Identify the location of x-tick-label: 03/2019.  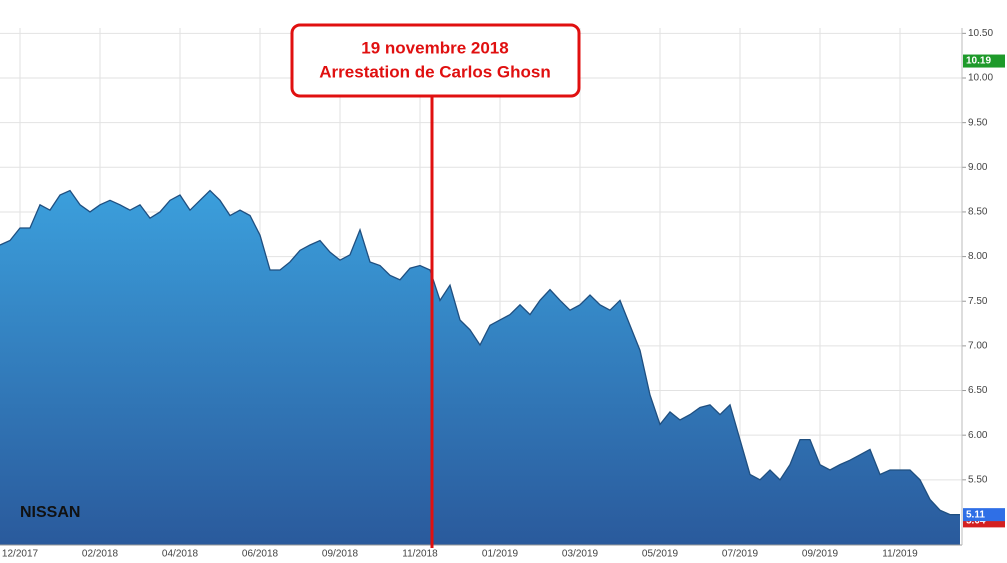
(580, 554).